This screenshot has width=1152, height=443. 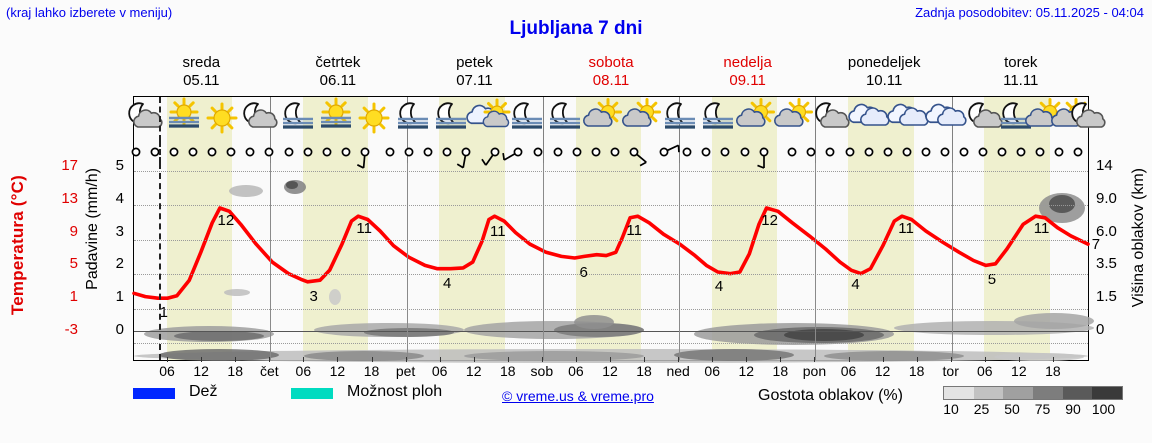 I want to click on temperature-label-min: 1, so click(x=164, y=313).